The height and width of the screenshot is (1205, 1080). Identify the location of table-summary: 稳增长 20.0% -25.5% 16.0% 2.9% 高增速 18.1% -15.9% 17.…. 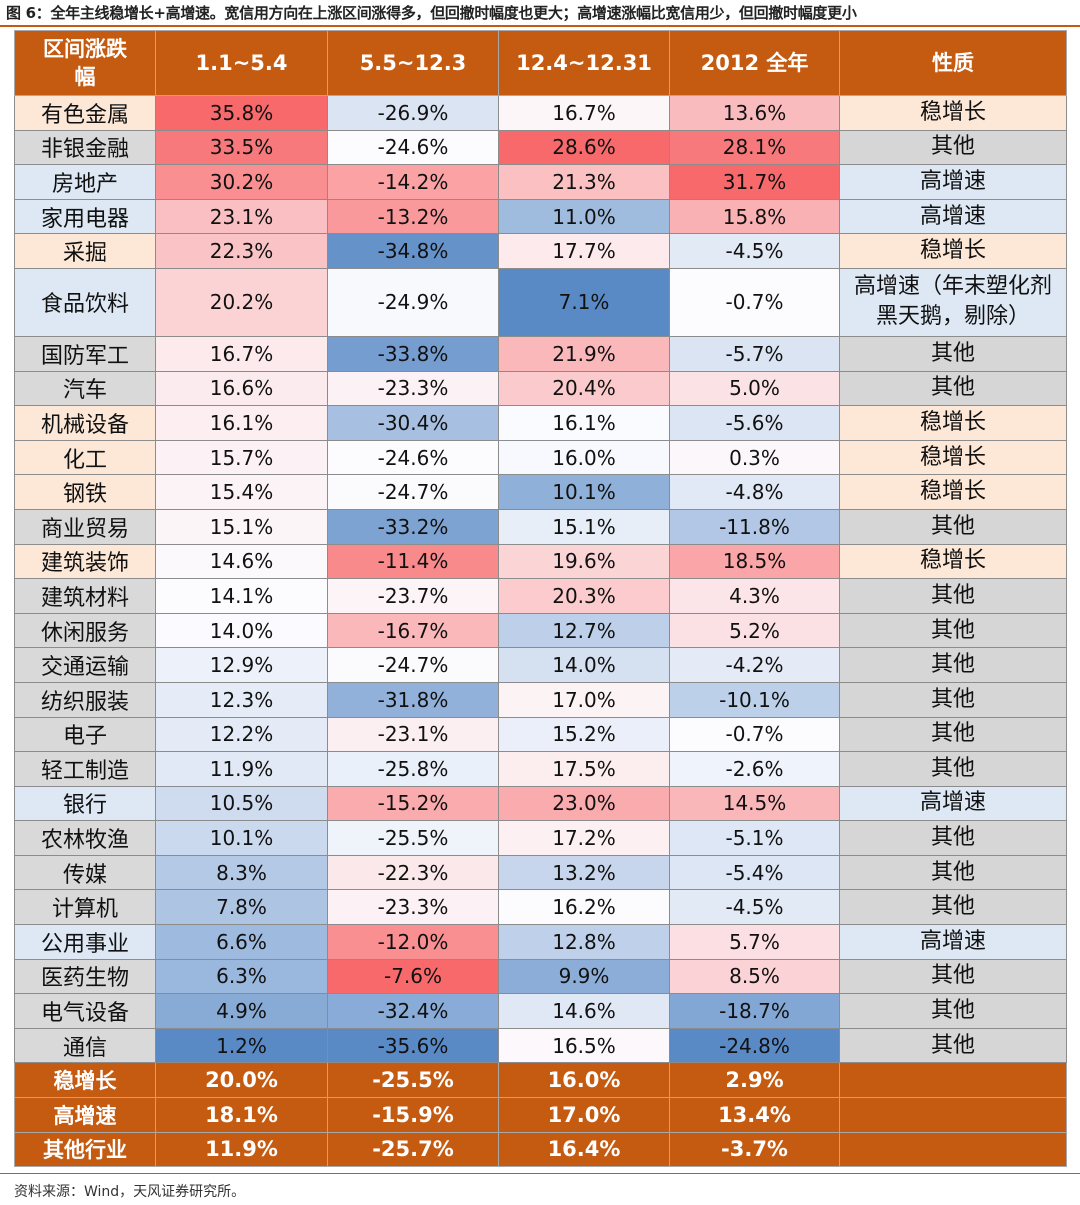
(540, 1115).